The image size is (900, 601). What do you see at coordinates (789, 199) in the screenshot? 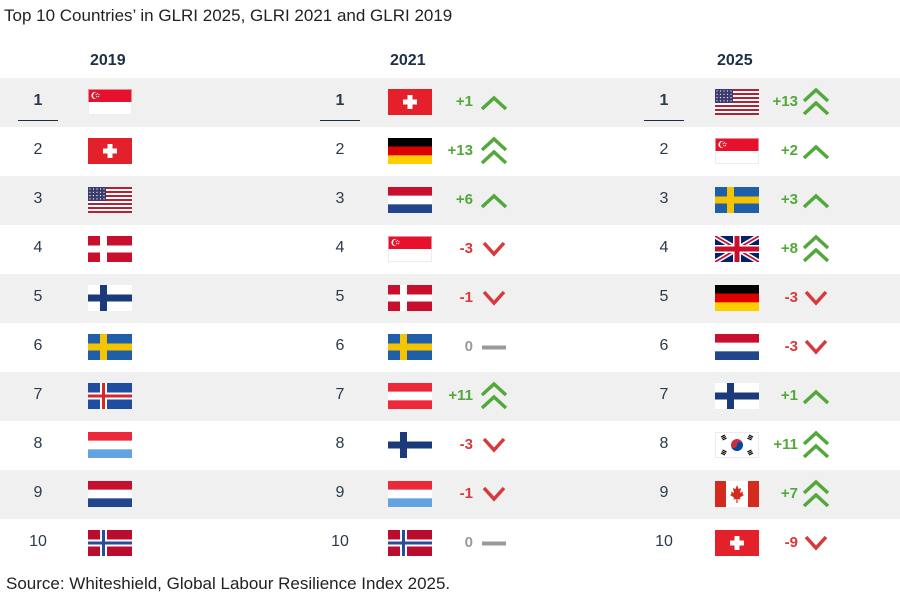
I see `rank-change: +3` at bounding box center [789, 199].